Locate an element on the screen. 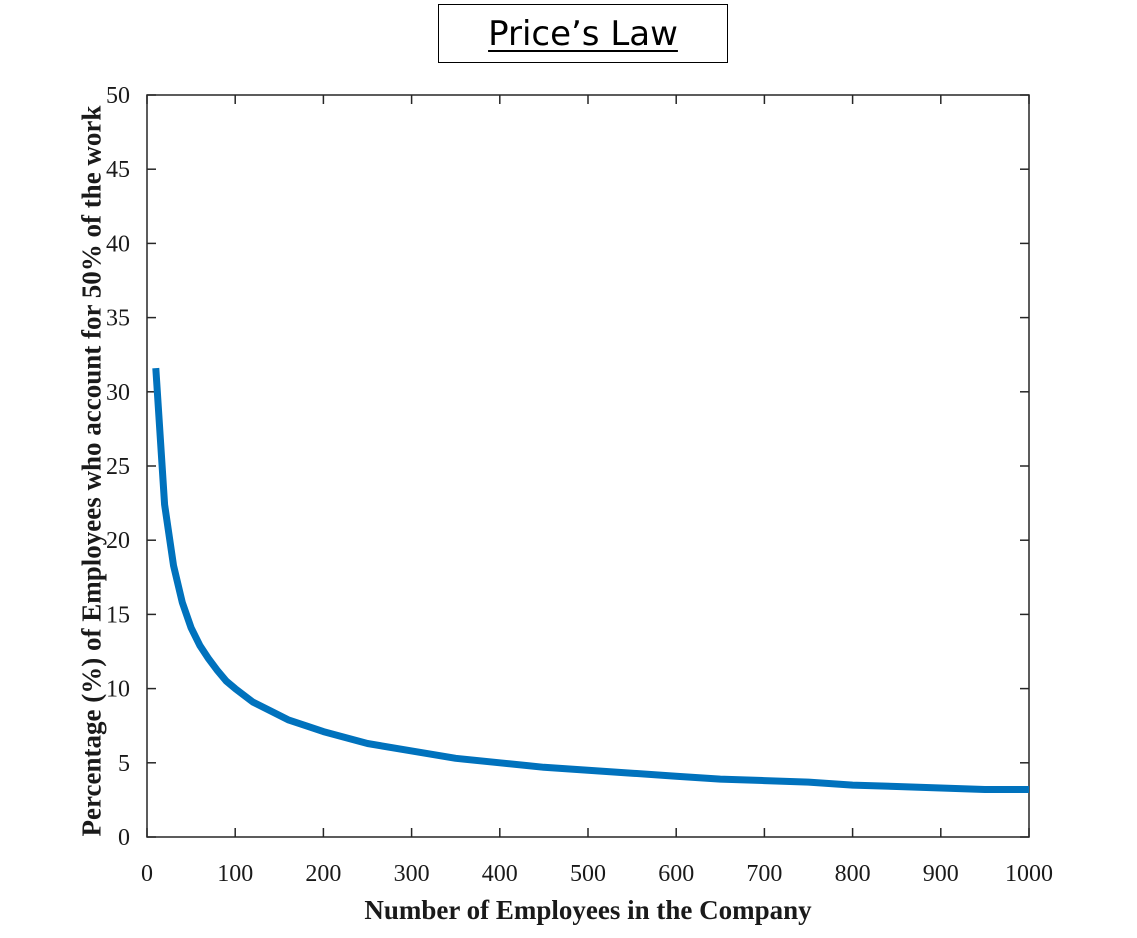 The image size is (1137, 938). x-tick-label: 400 is located at coordinates (500, 874).